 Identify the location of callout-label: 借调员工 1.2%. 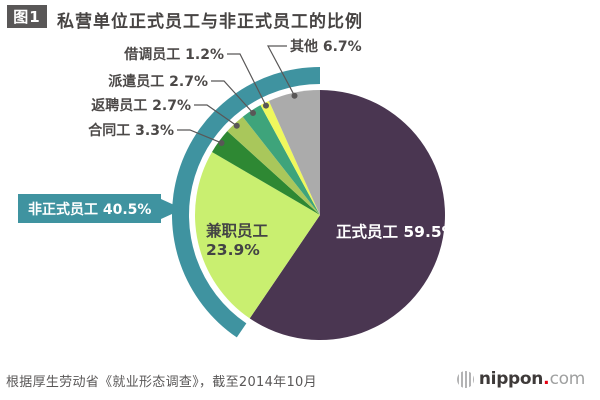
(173, 54).